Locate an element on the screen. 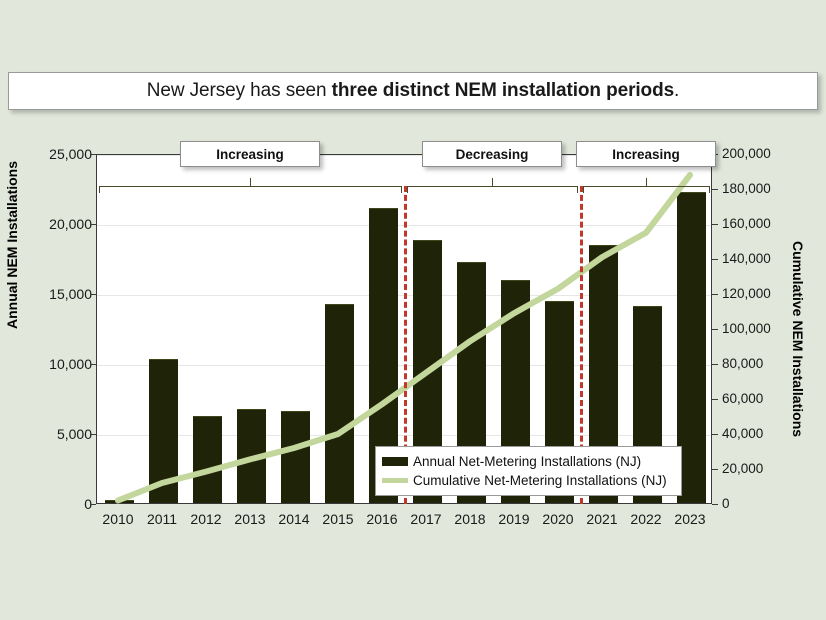 The width and height of the screenshot is (826, 620). x-axis-tick-2010: 2010 is located at coordinates (118, 519).